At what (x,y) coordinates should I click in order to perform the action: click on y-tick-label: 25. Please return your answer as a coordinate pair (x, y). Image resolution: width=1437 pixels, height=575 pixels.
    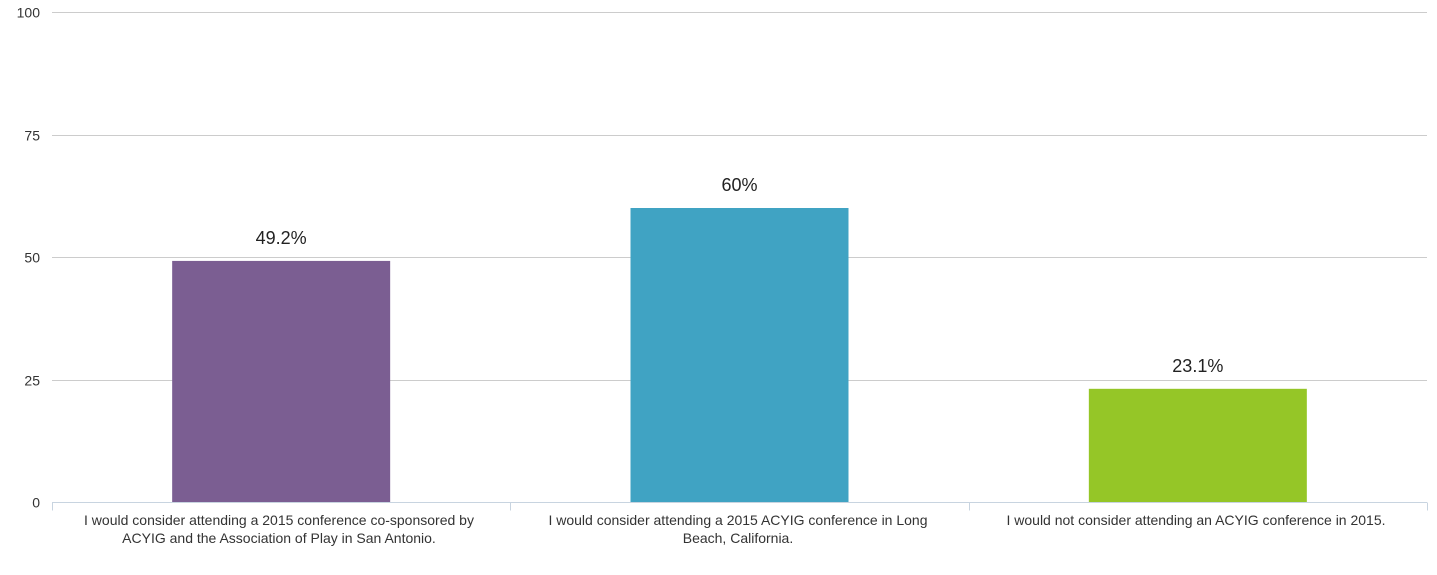
    Looking at the image, I should click on (32, 381).